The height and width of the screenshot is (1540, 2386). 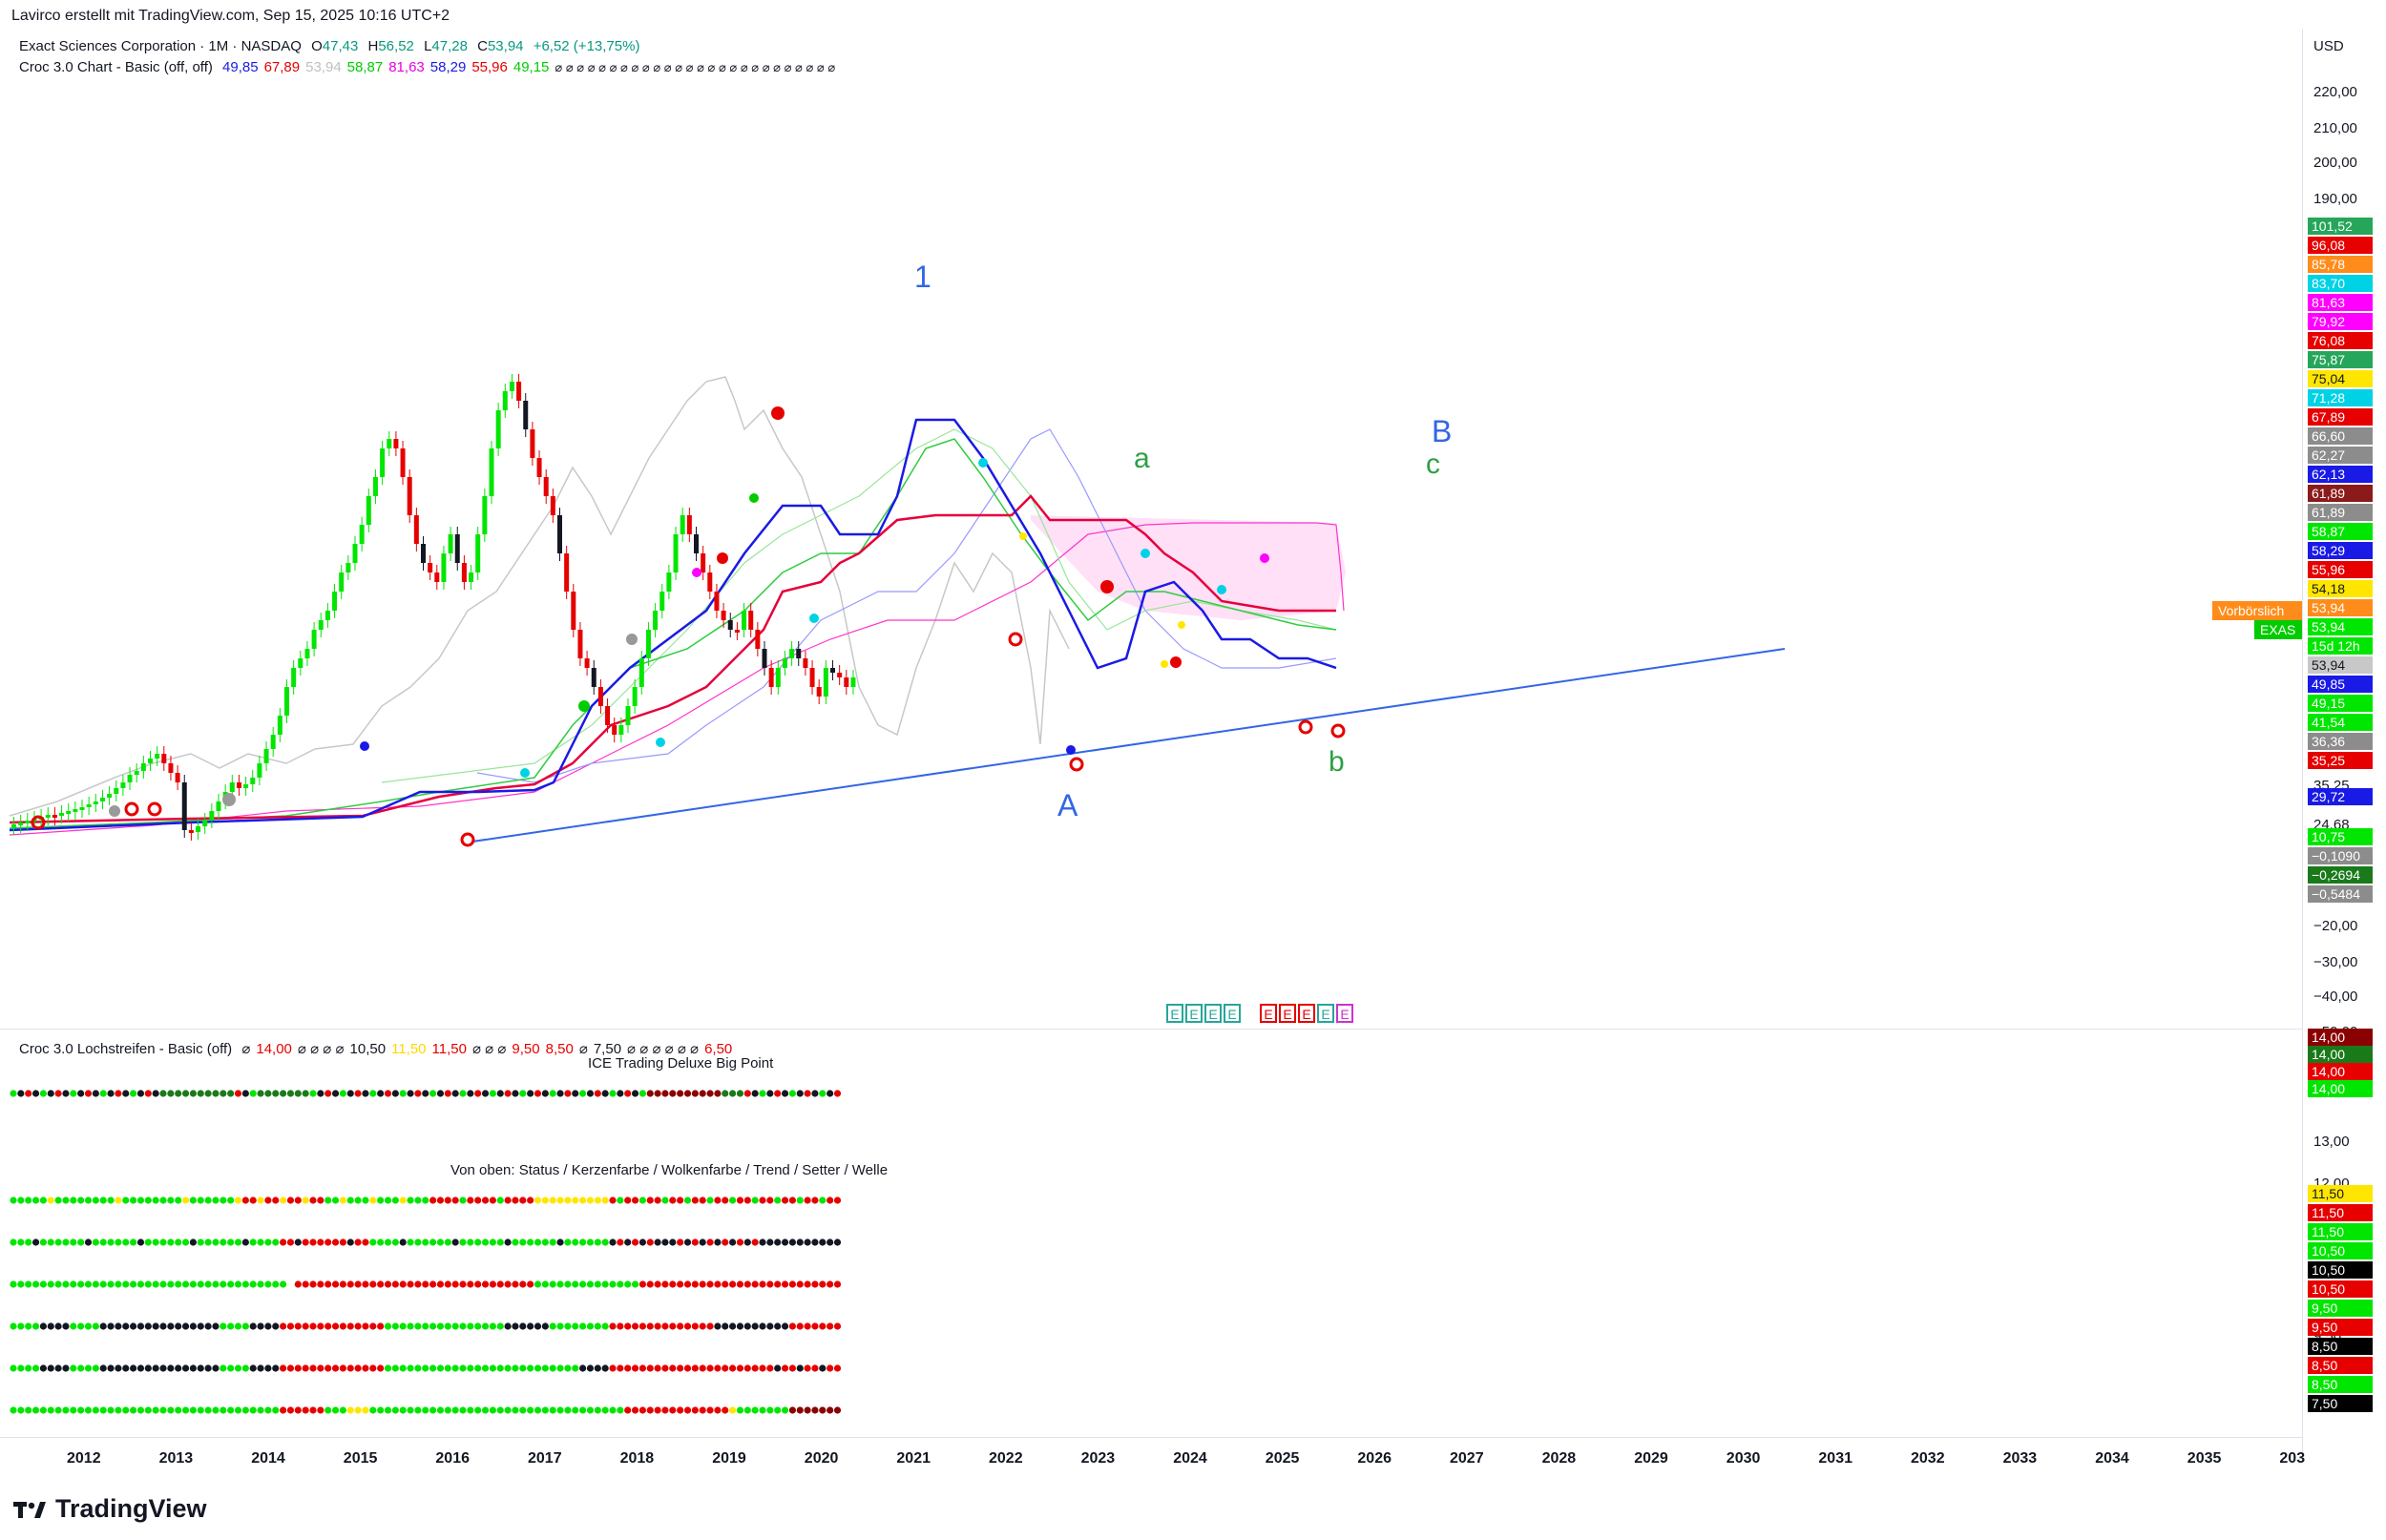 What do you see at coordinates (2341, 894) in the screenshot?
I see `price-badge: −0,5484` at bounding box center [2341, 894].